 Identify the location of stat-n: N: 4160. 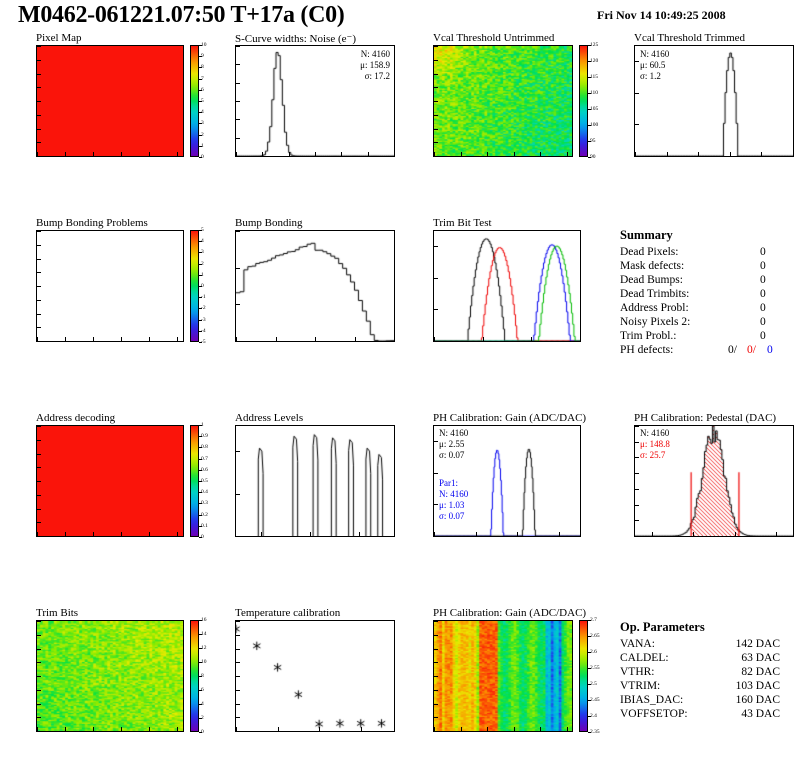
(375, 54).